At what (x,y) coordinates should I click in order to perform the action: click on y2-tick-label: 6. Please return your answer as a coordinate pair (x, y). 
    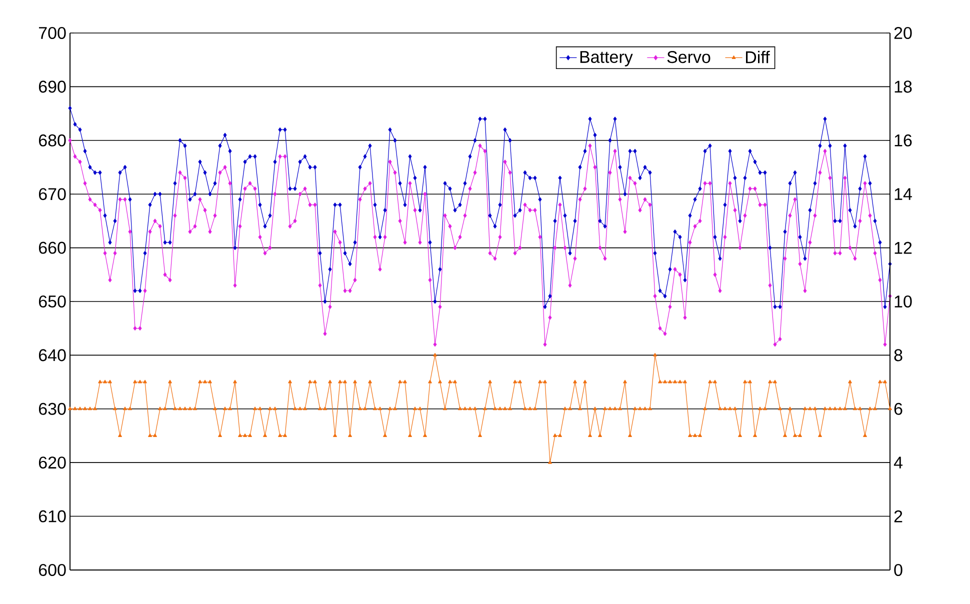
    Looking at the image, I should click on (898, 408).